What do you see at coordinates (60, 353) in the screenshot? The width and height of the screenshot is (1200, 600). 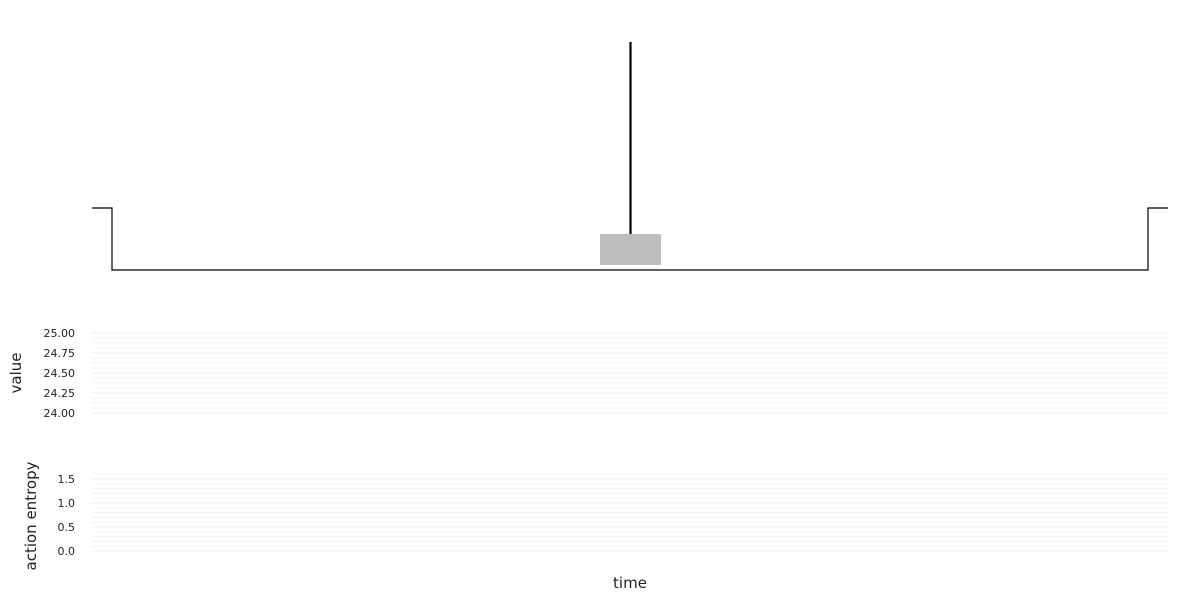 I see `value-tick-label: 24.75` at bounding box center [60, 353].